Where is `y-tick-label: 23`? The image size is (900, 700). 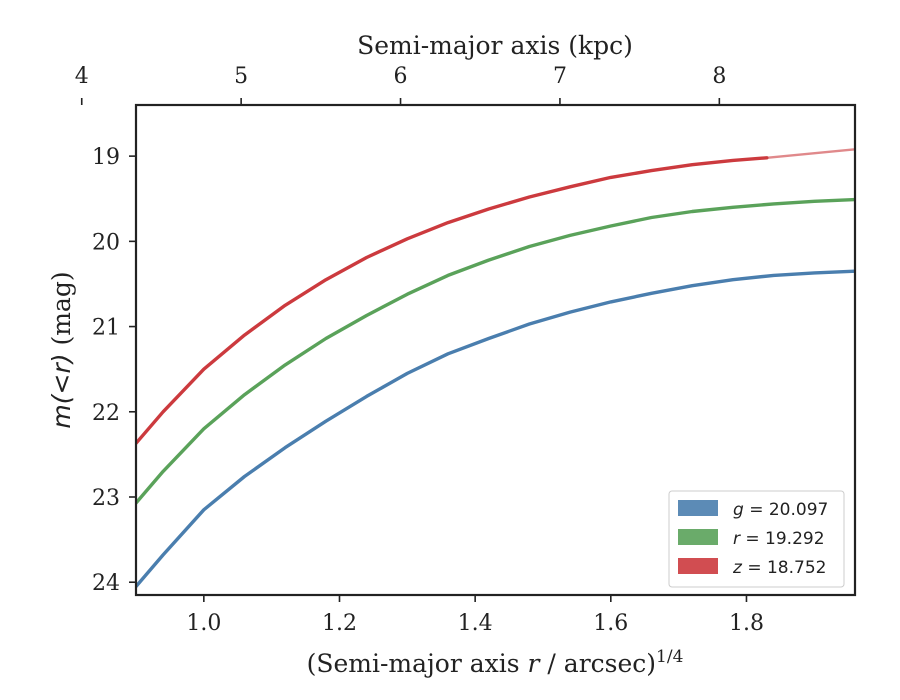 y-tick-label: 23 is located at coordinates (106, 498).